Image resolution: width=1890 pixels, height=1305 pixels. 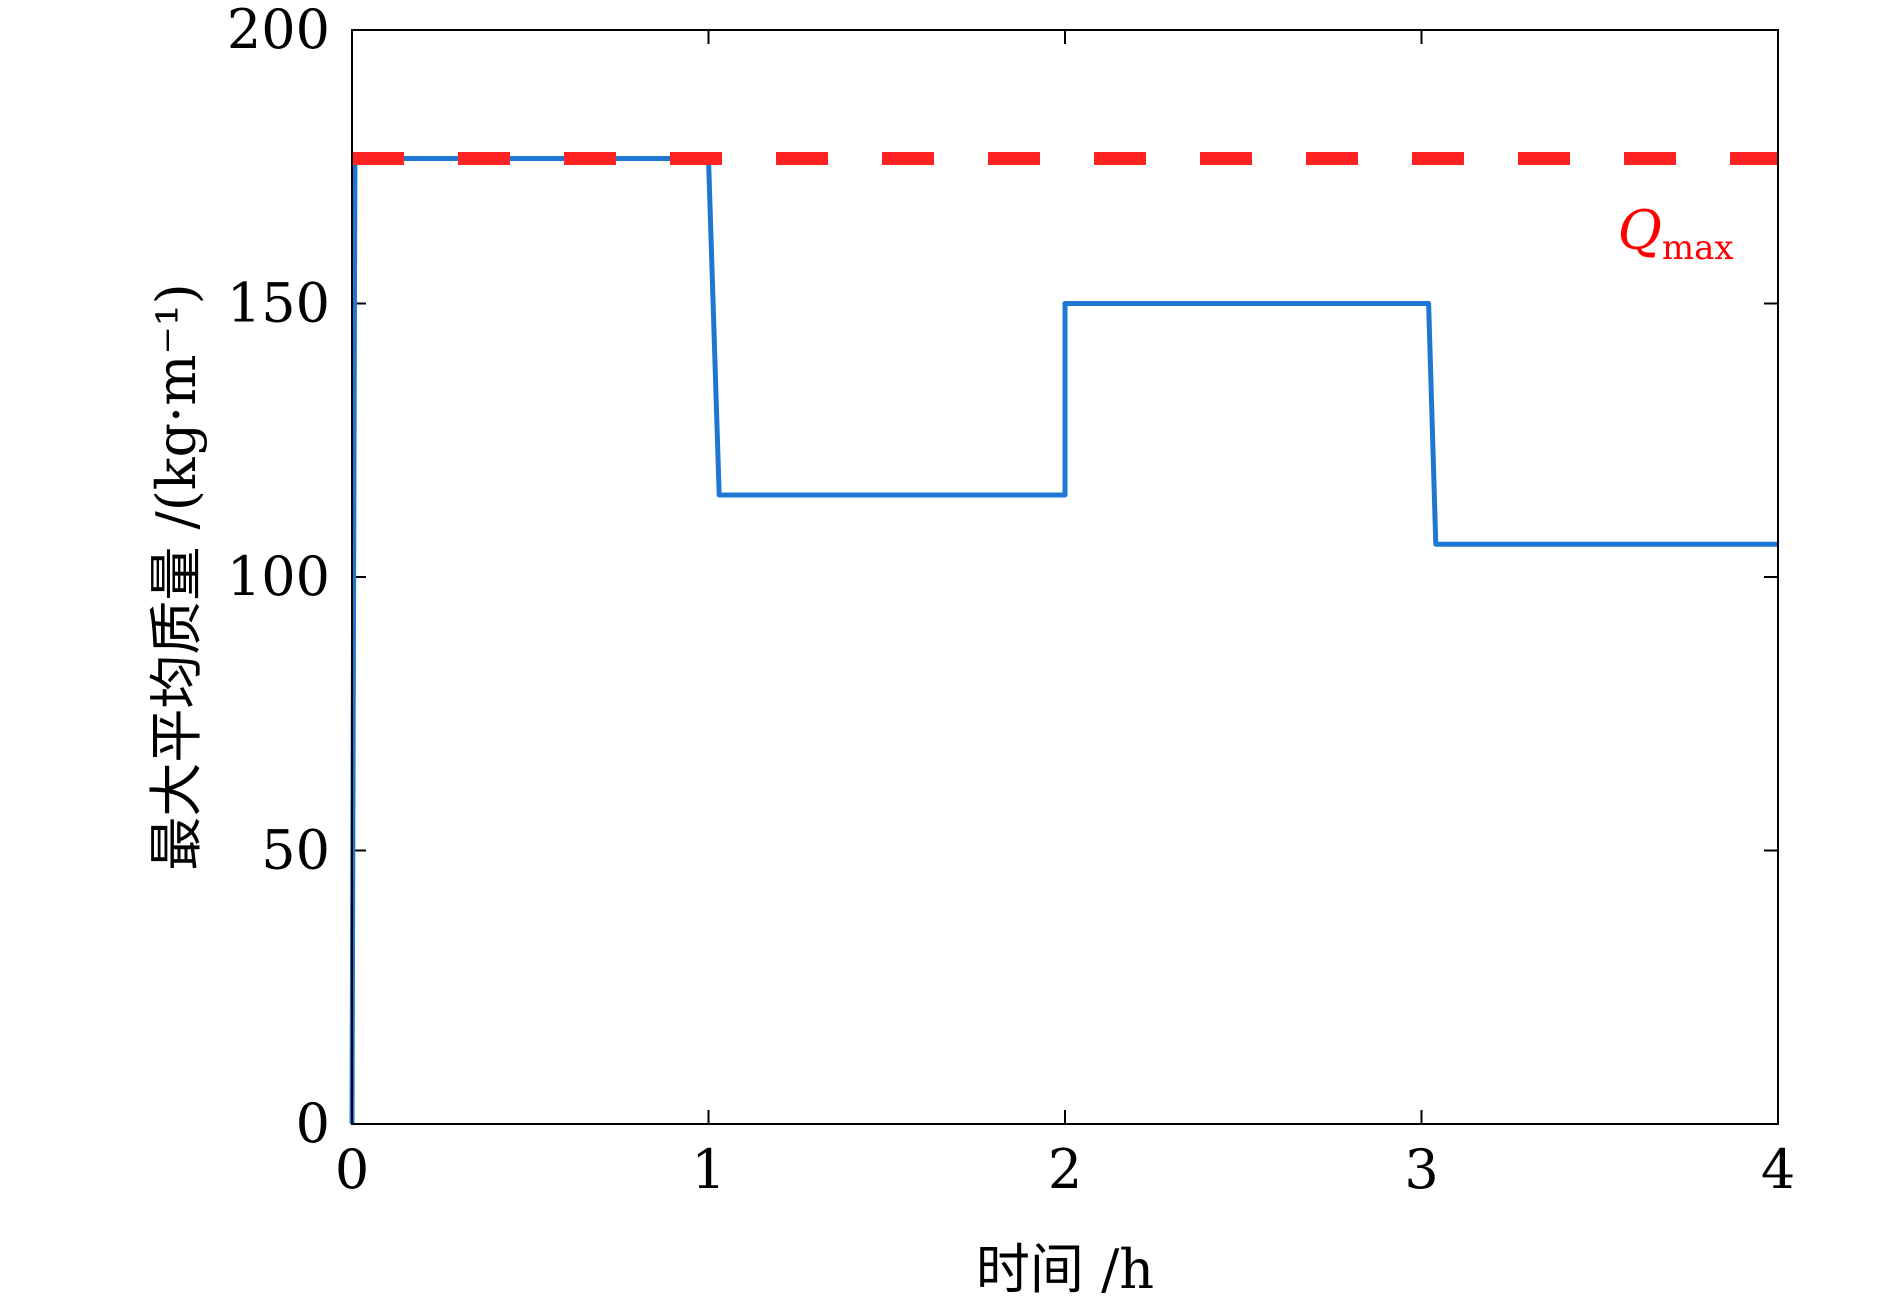 I want to click on x-tick-label: 0, so click(x=352, y=1169).